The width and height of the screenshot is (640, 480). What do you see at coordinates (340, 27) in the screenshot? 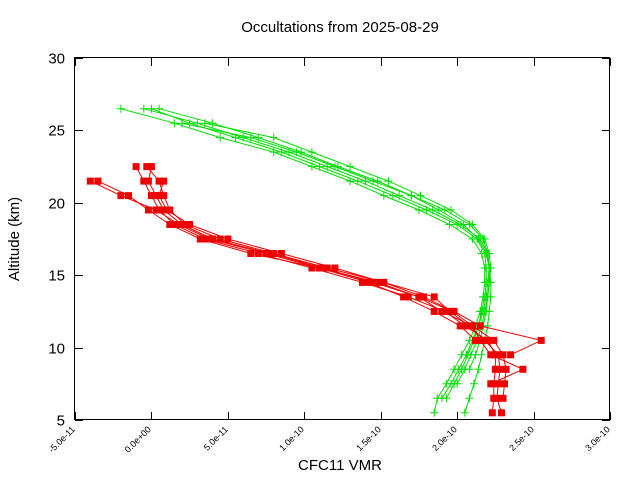
I see `chart-title: Occultations from 2025-08-29` at bounding box center [340, 27].